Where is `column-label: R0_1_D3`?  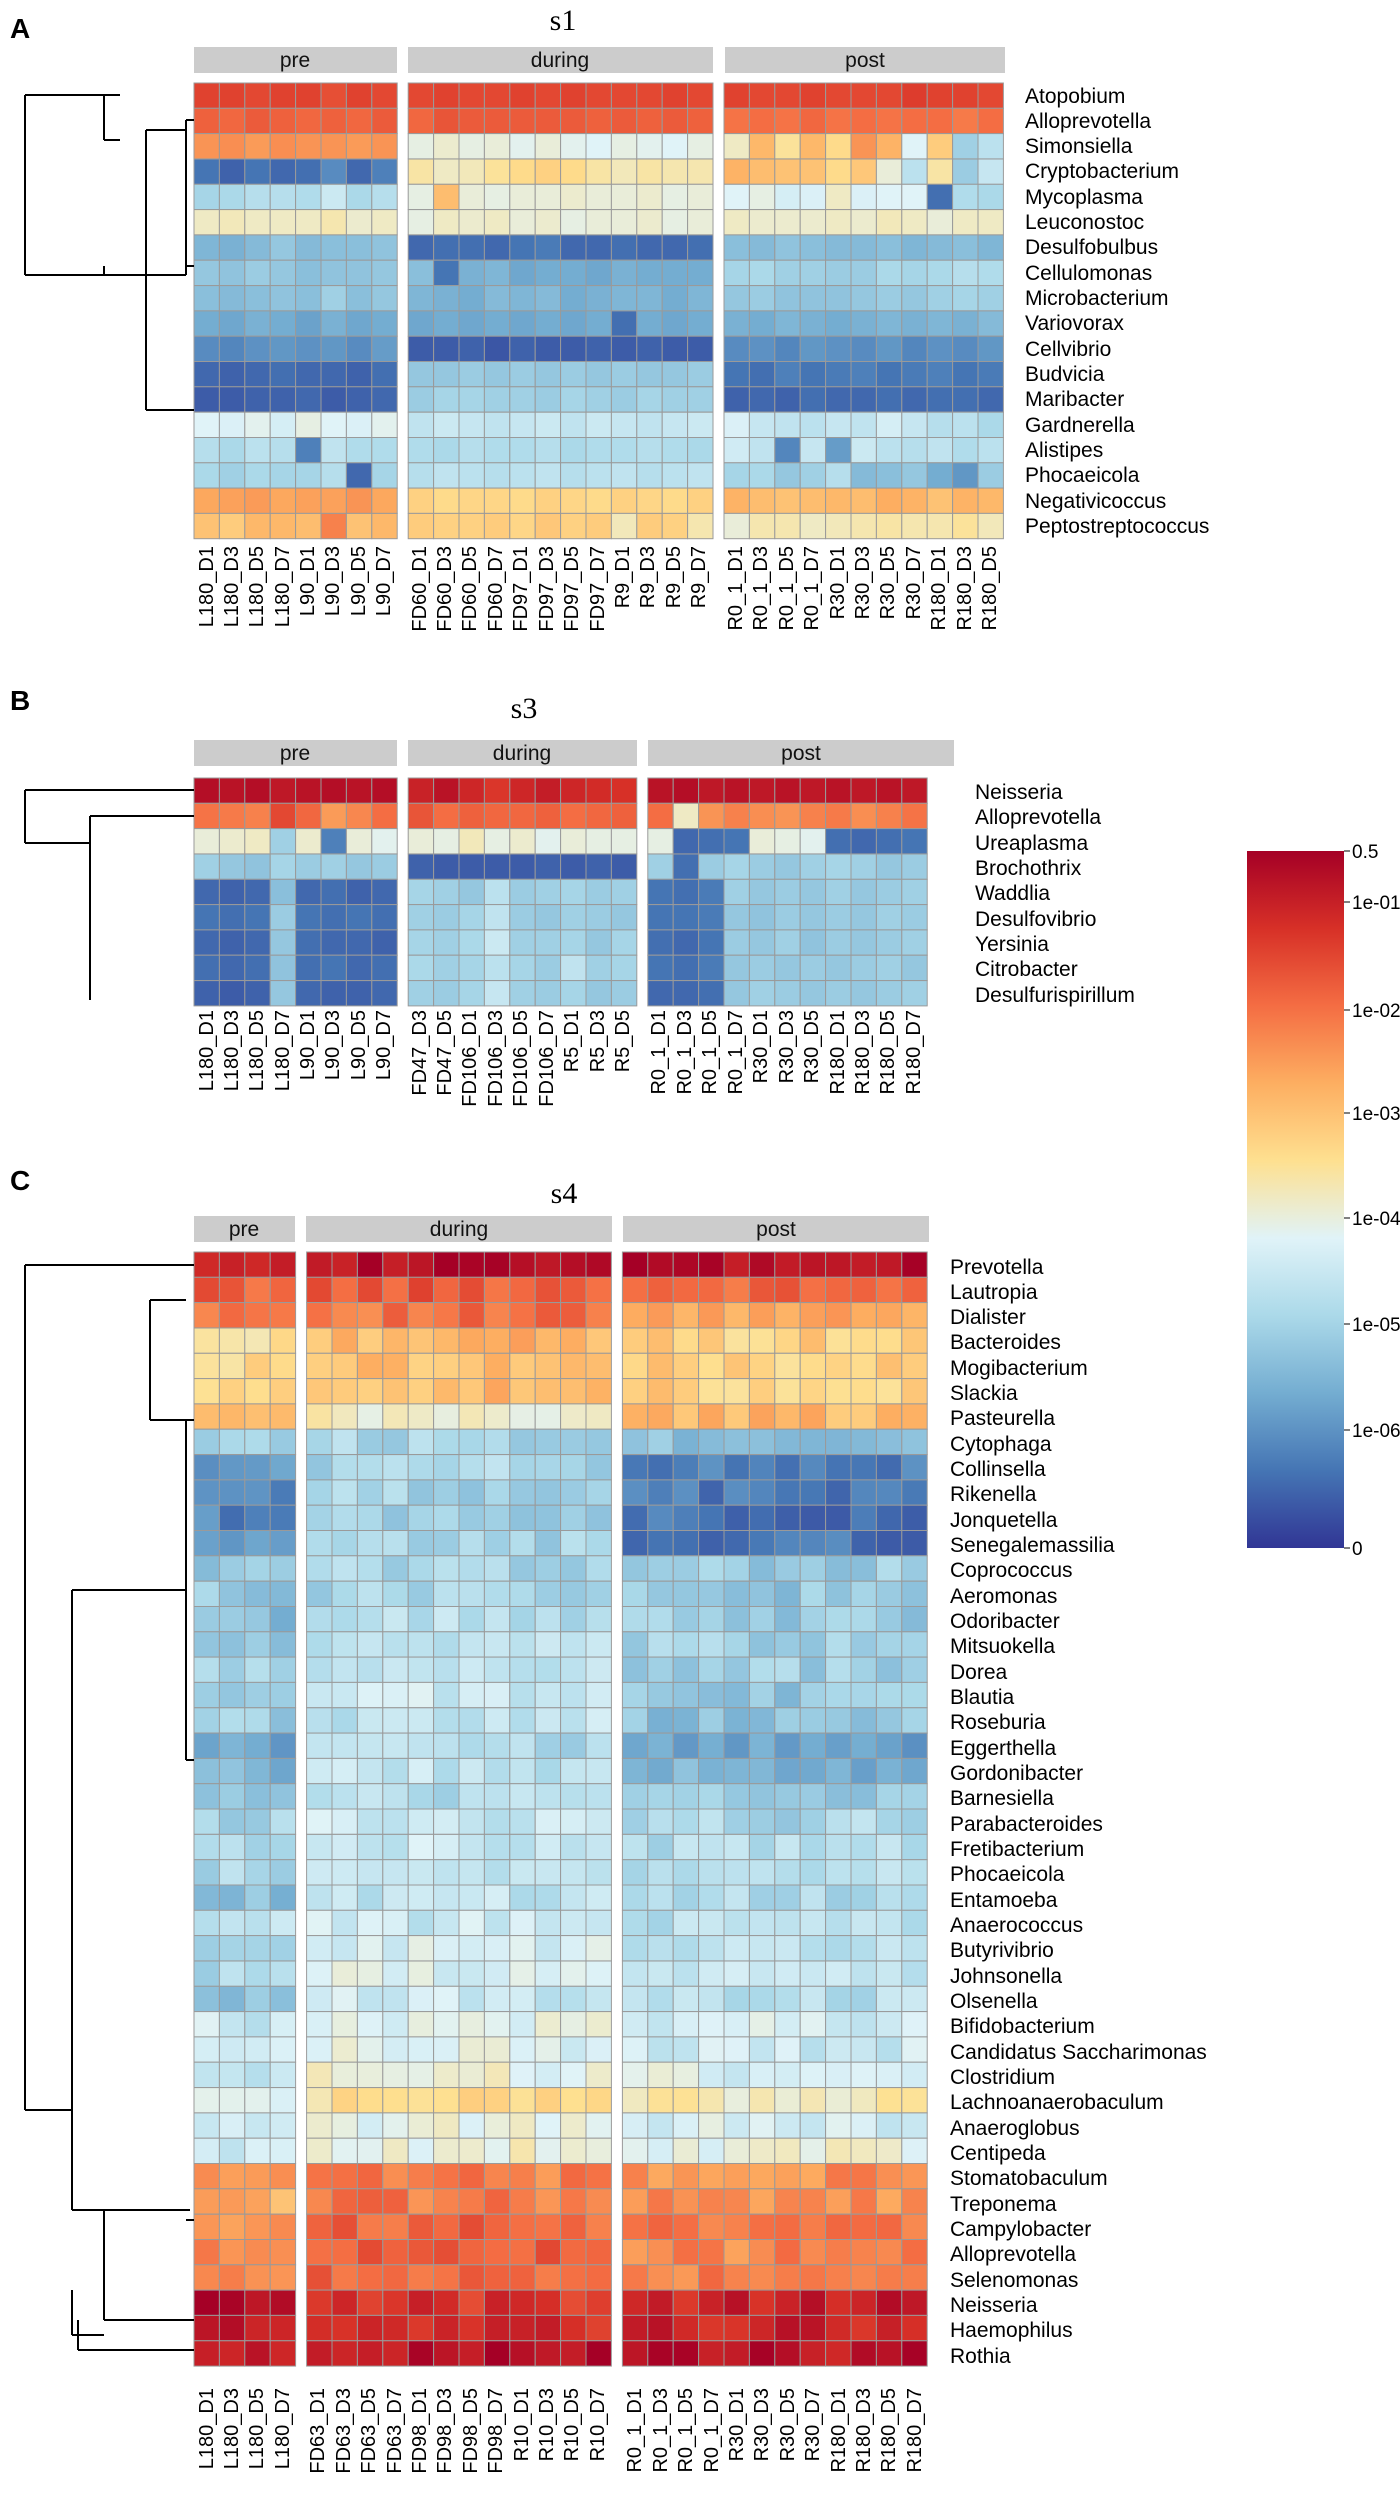 column-label: R0_1_D3 is located at coordinates (761, 588).